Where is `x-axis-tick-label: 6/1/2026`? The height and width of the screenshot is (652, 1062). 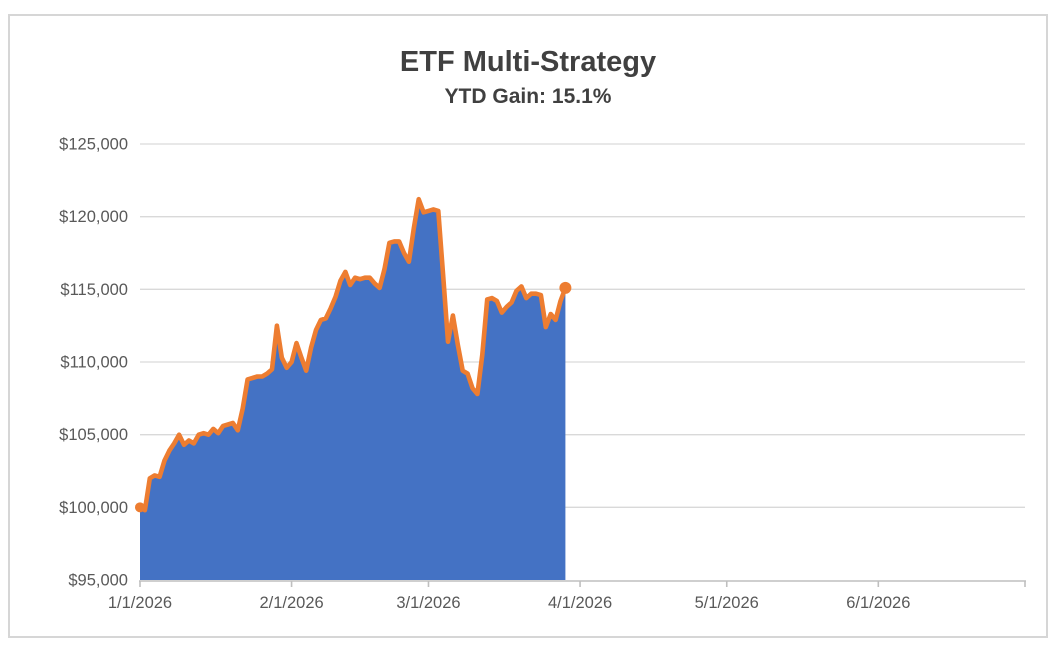 x-axis-tick-label: 6/1/2026 is located at coordinates (878, 603).